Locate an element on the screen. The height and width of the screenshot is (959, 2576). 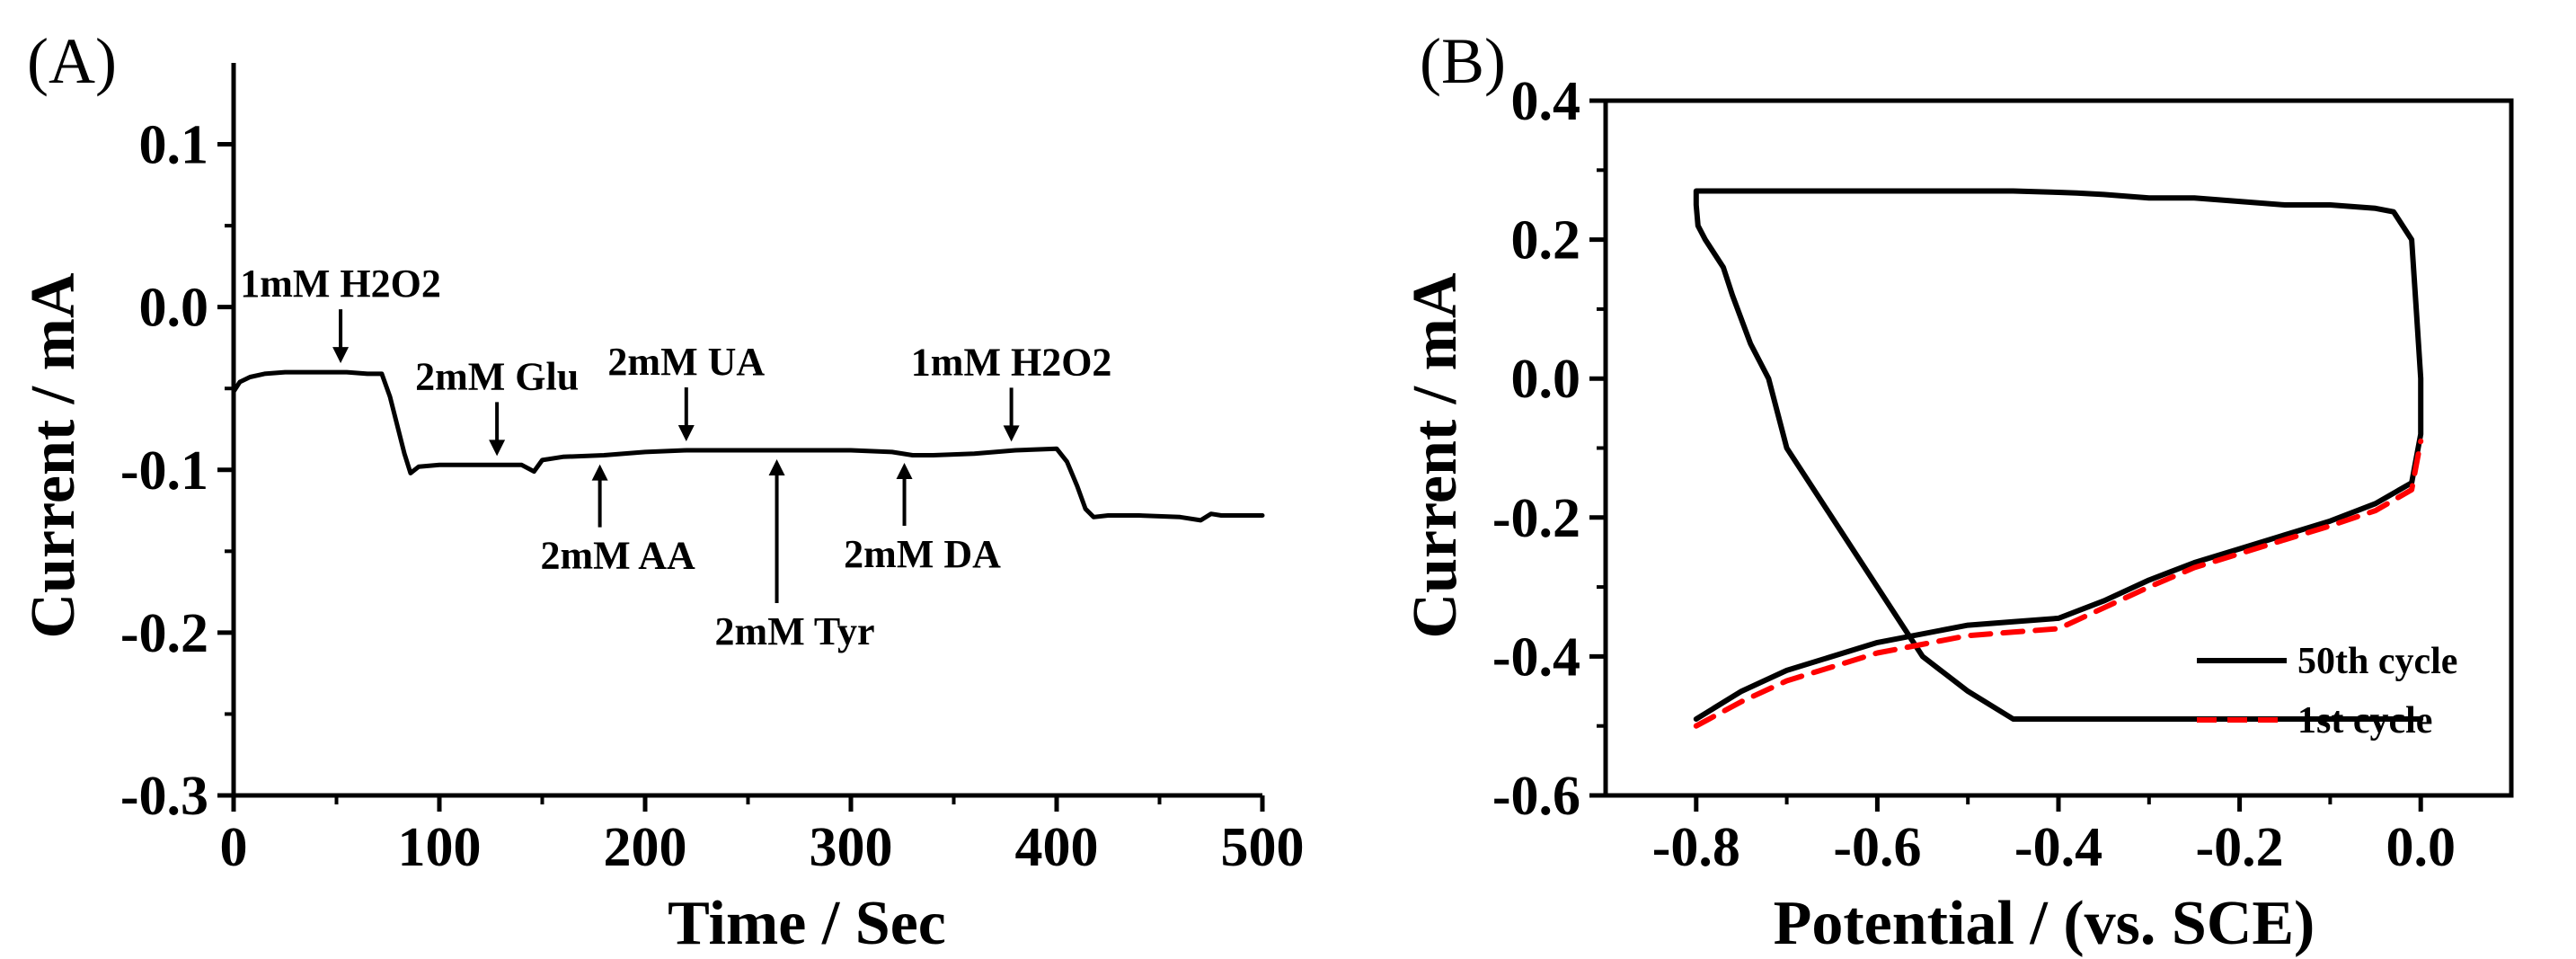
x-tick-label: -0.6 is located at coordinates (1877, 848).